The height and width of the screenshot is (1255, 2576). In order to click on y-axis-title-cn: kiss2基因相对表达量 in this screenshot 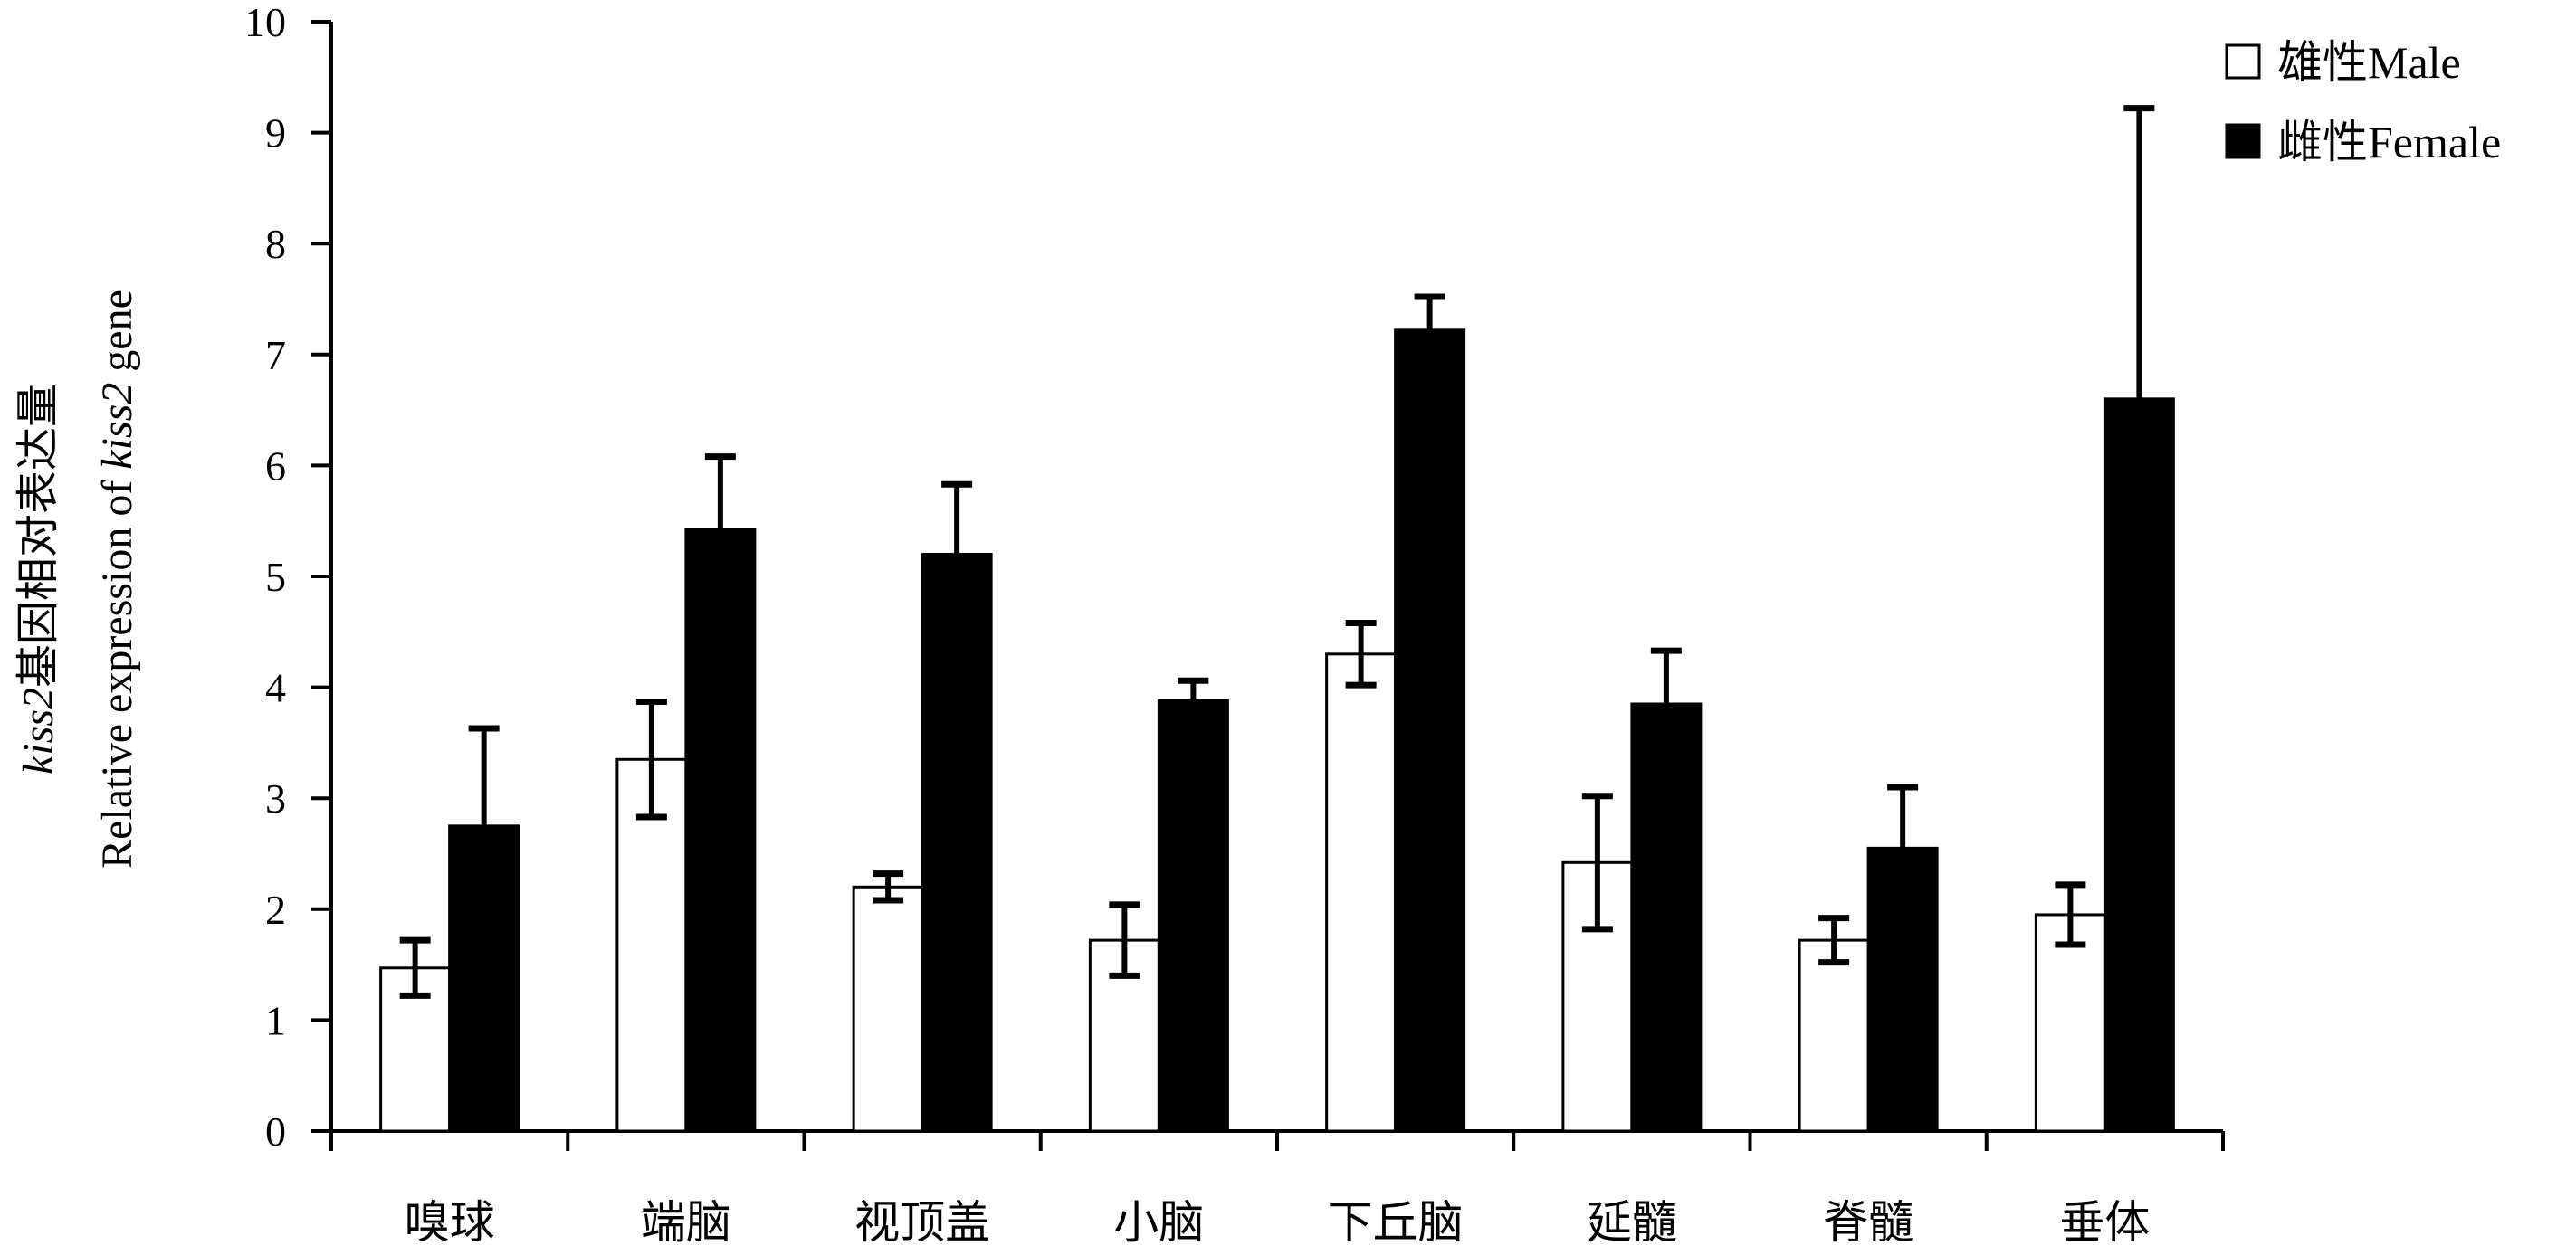, I will do `click(38, 579)`.